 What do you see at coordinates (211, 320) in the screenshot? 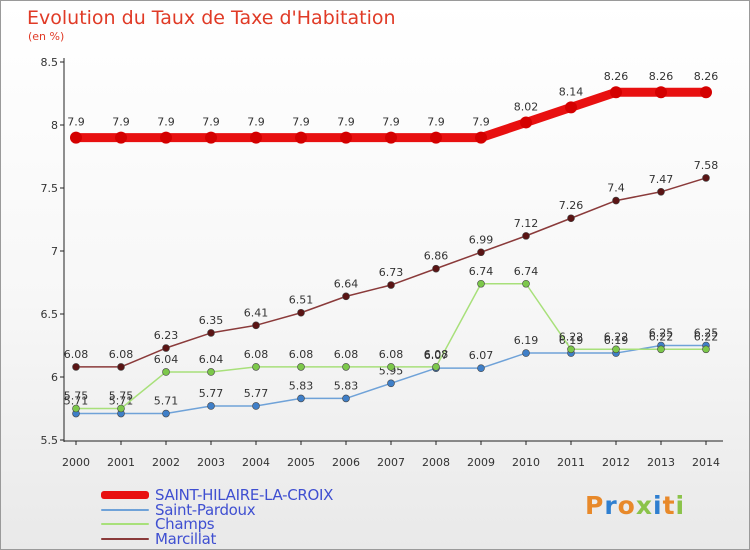
I see `data-label-marcillat: 6.35` at bounding box center [211, 320].